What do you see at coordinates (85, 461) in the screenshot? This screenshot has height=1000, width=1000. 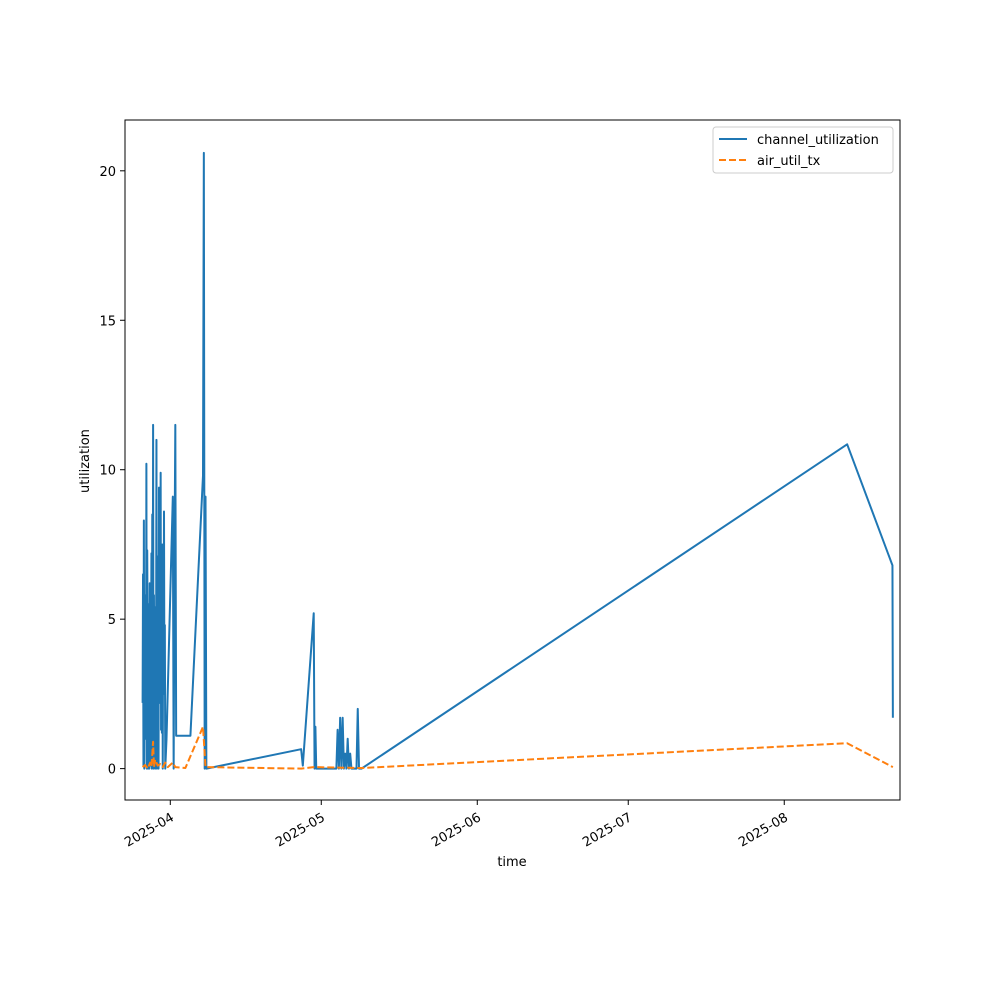 I see `y-axis-label: utilization` at bounding box center [85, 461].